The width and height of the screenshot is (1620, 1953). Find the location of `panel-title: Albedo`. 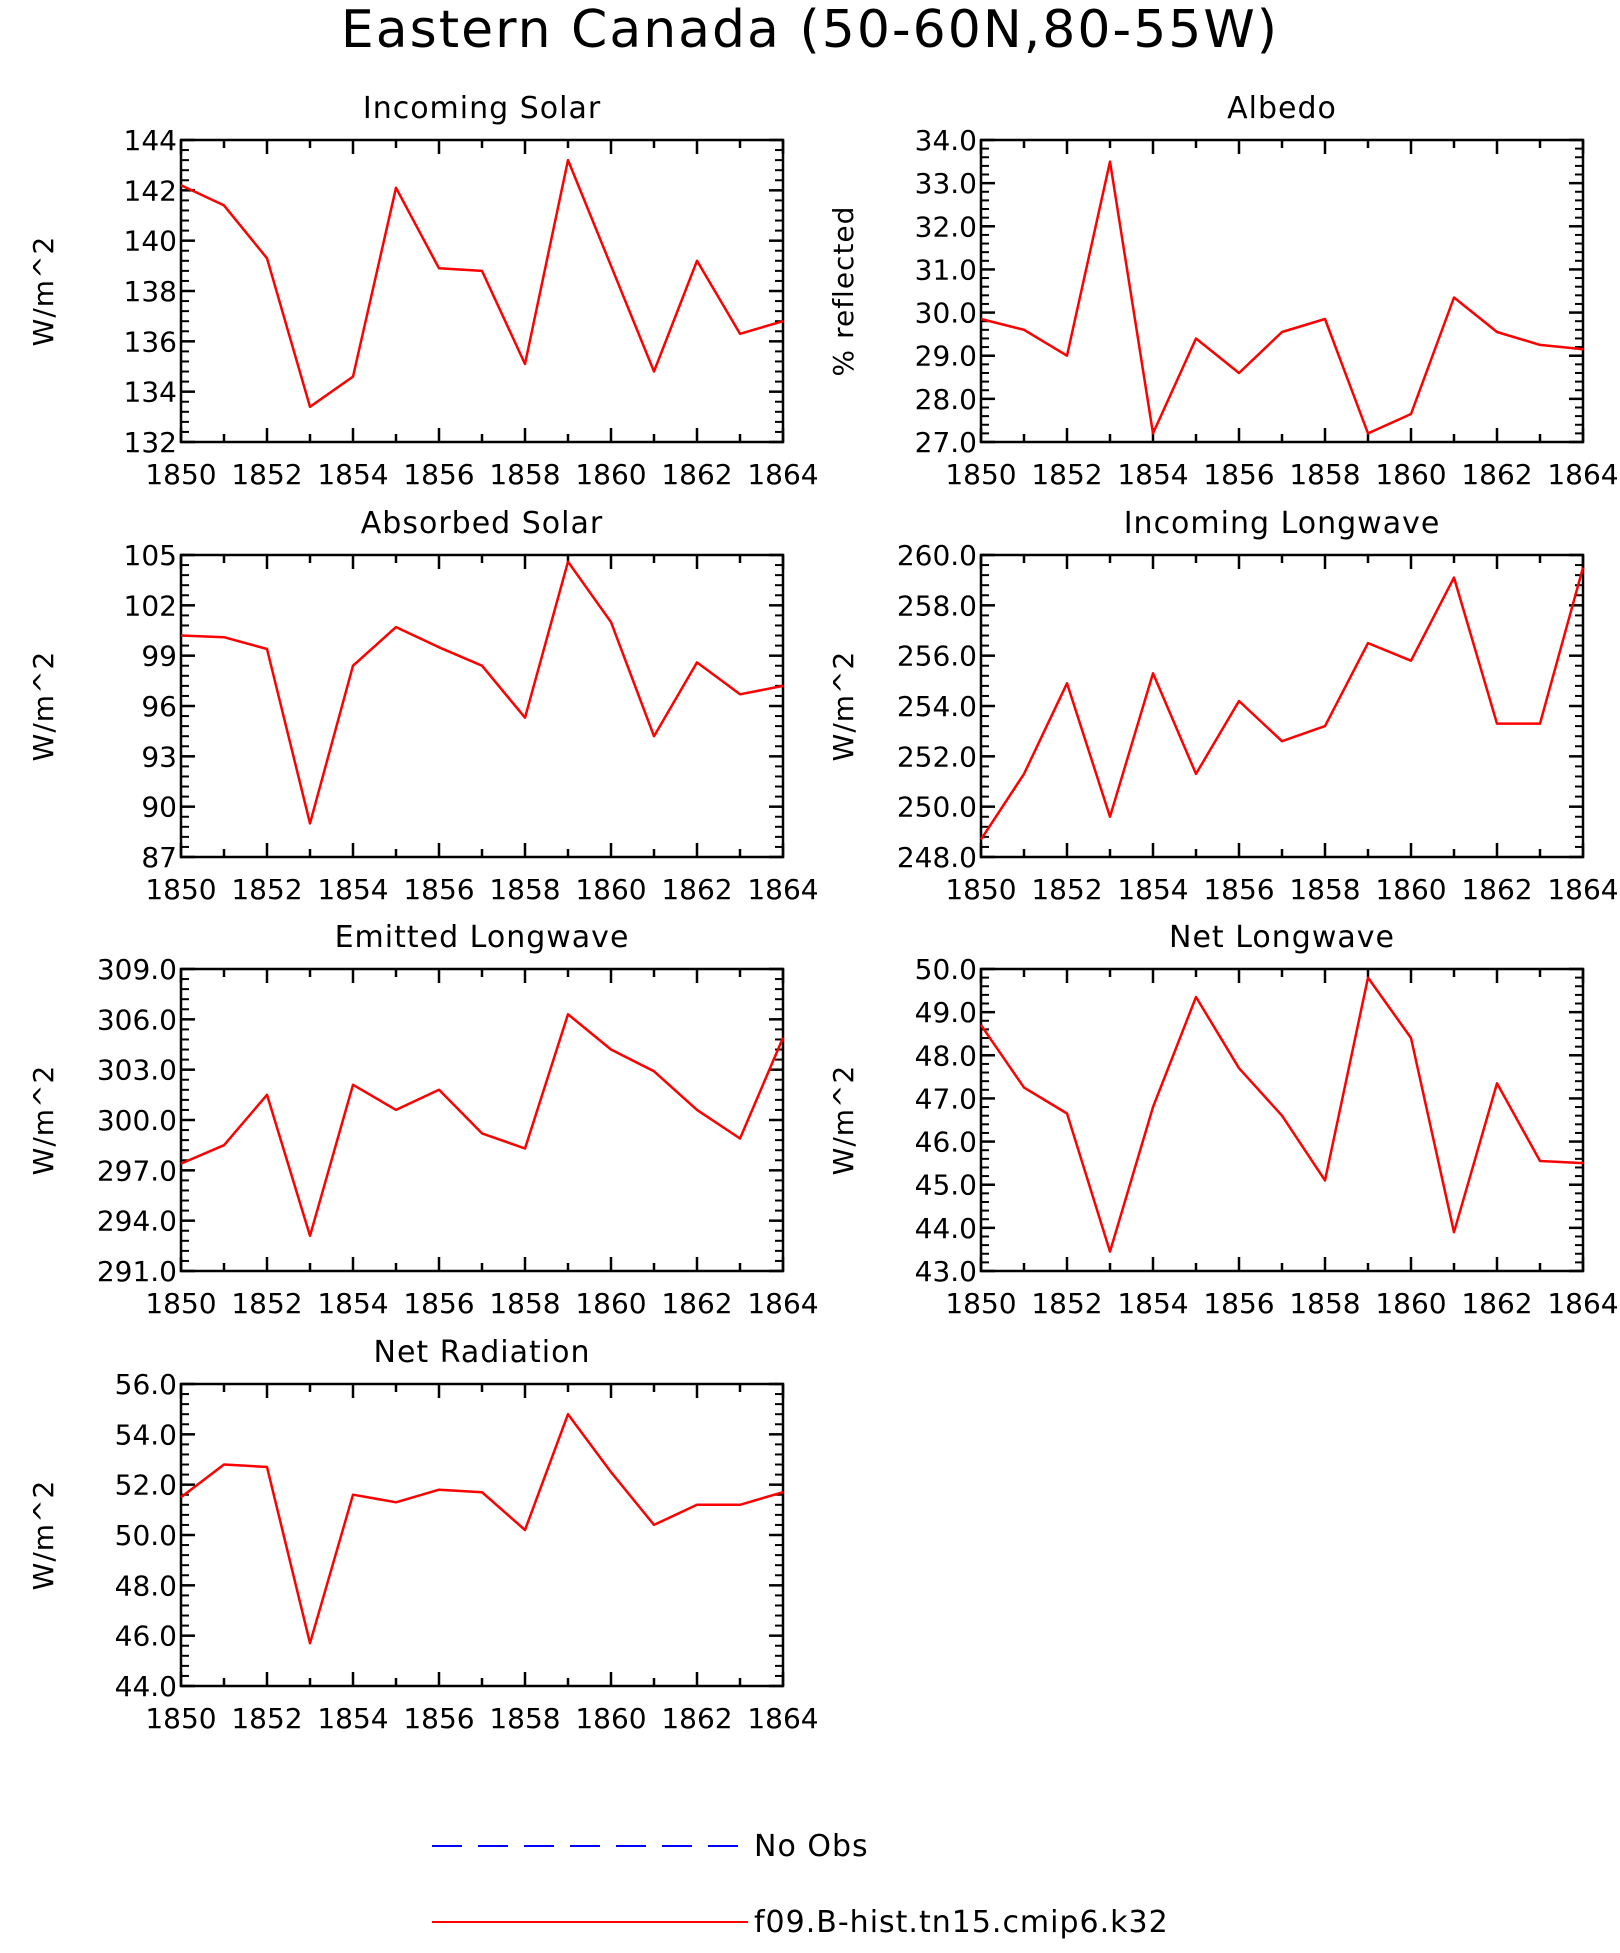

panel-title: Albedo is located at coordinates (1282, 108).